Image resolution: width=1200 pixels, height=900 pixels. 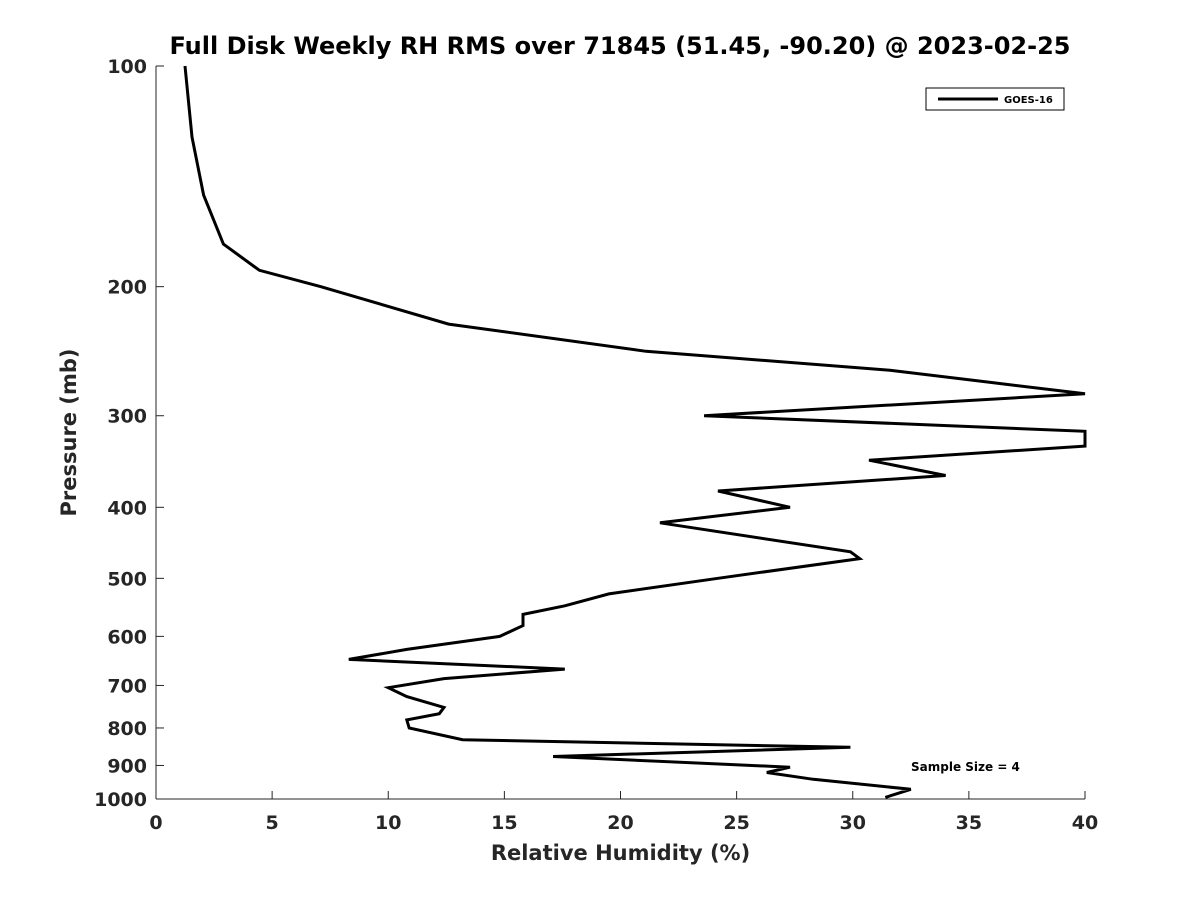 I want to click on y-tick-label: 500, so click(x=127, y=579).